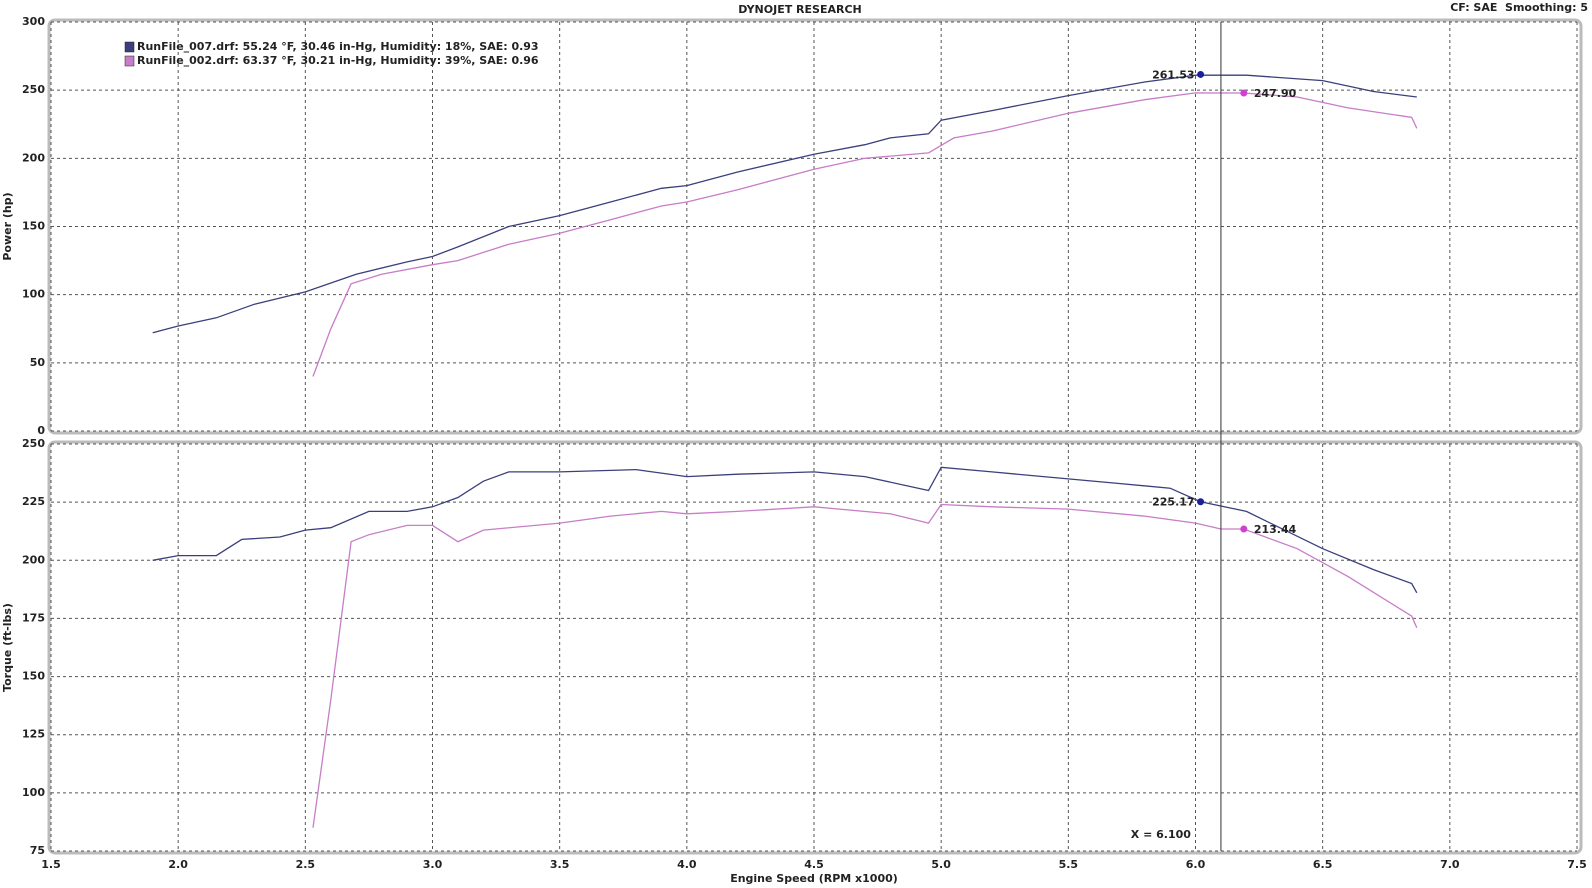 The height and width of the screenshot is (888, 1592). I want to click on y-axis-label: Torque (ft-lbs), so click(7, 647).